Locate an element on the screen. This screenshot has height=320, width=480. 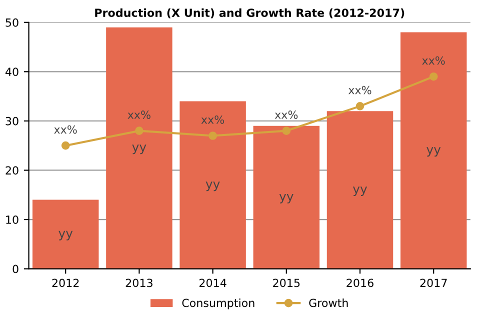
x-tick-label: 2016 is located at coordinates (360, 283).